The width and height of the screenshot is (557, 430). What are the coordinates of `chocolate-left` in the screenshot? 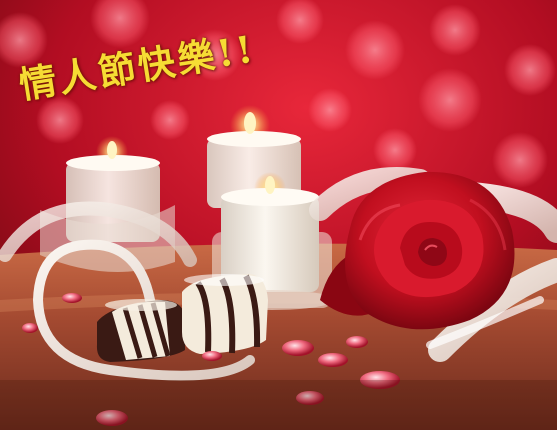 It's located at (140, 330).